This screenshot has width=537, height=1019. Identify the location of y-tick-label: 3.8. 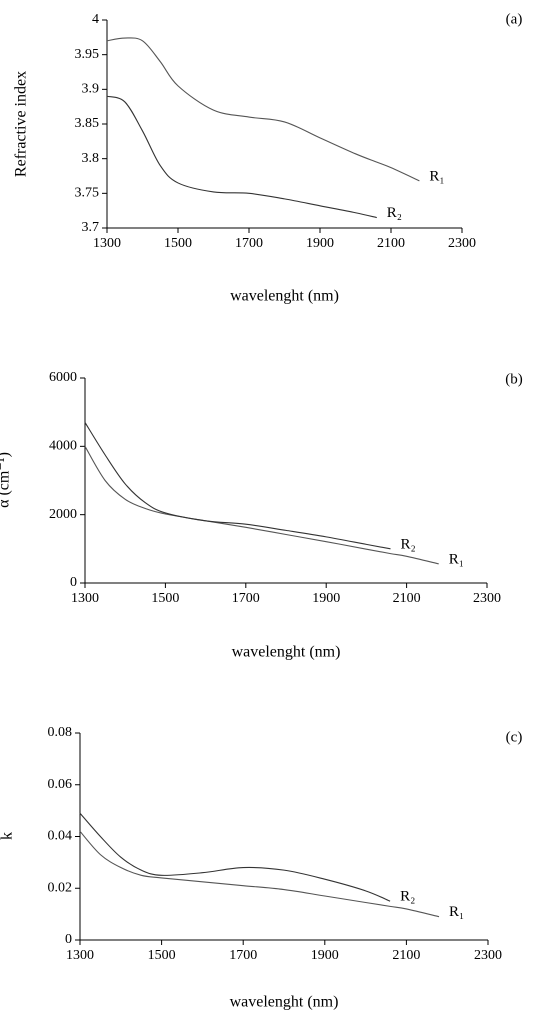
(91, 158).